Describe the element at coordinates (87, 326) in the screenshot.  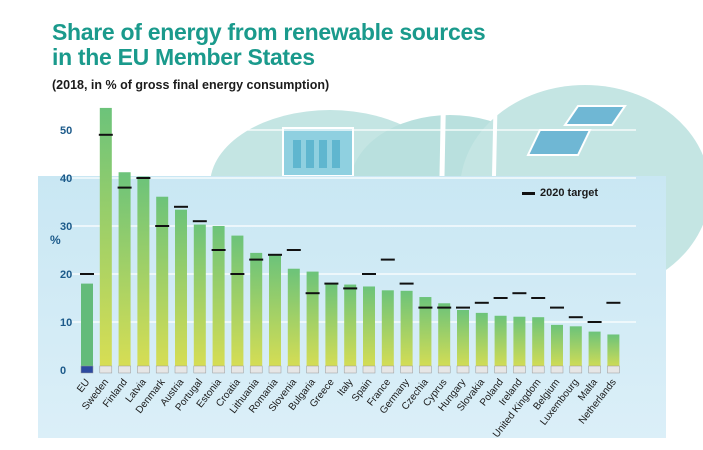
I see `bar-eu` at that location.